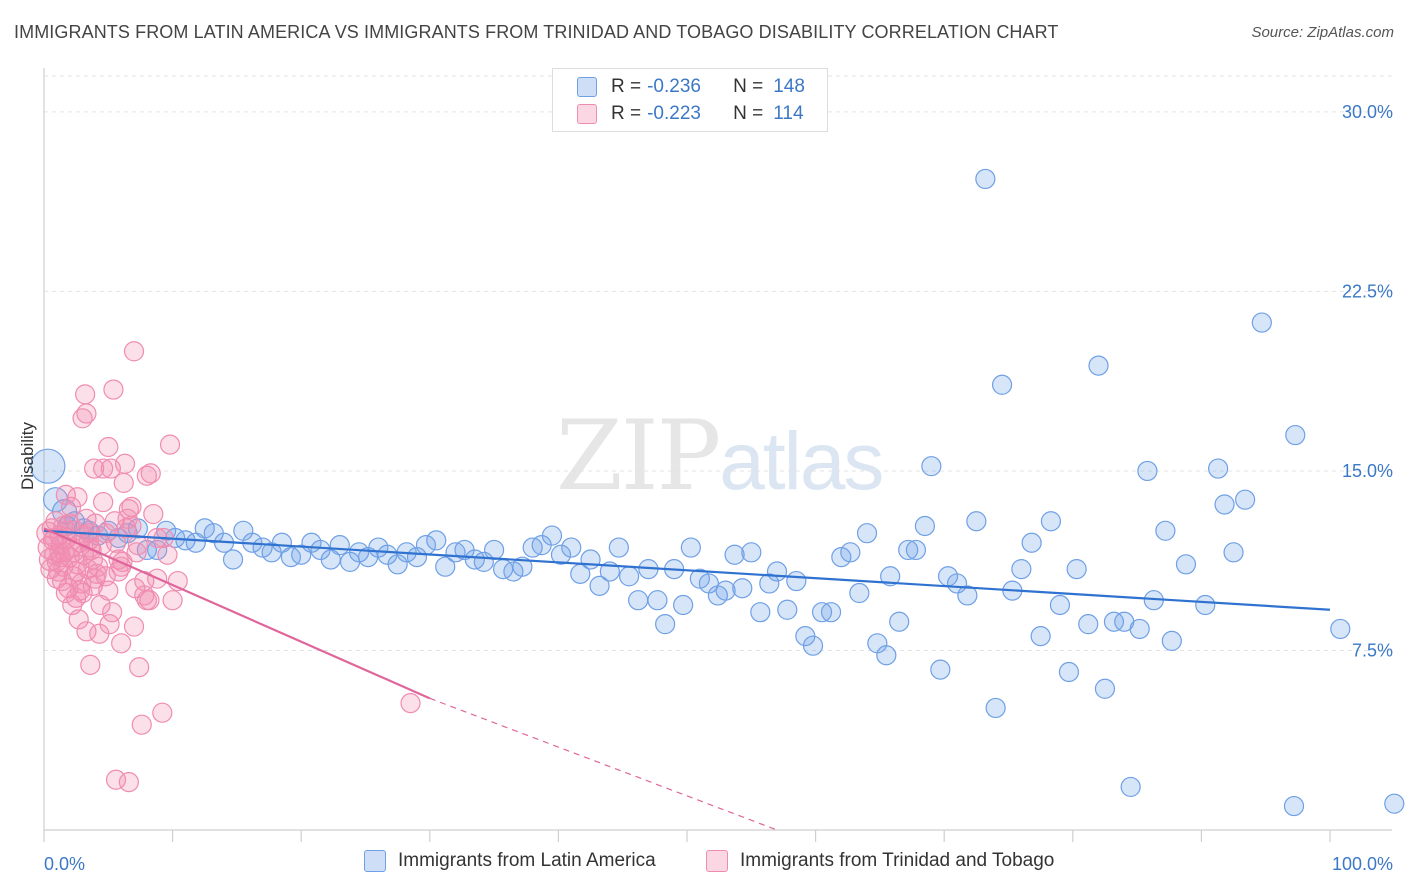  What do you see at coordinates (587, 114) in the screenshot?
I see `stats-swatch-trinidad-tobago` at bounding box center [587, 114].